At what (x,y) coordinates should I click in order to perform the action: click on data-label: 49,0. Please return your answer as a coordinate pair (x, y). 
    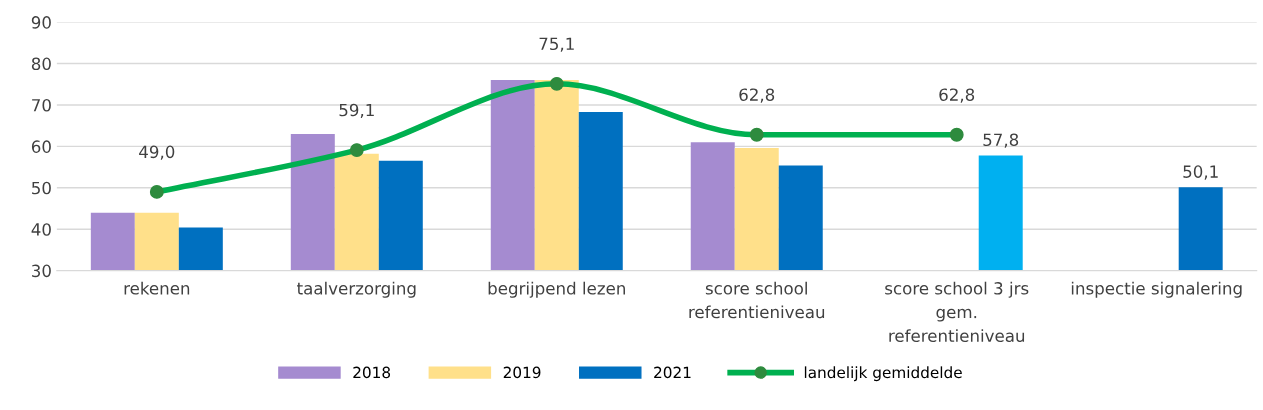
    Looking at the image, I should click on (157, 152).